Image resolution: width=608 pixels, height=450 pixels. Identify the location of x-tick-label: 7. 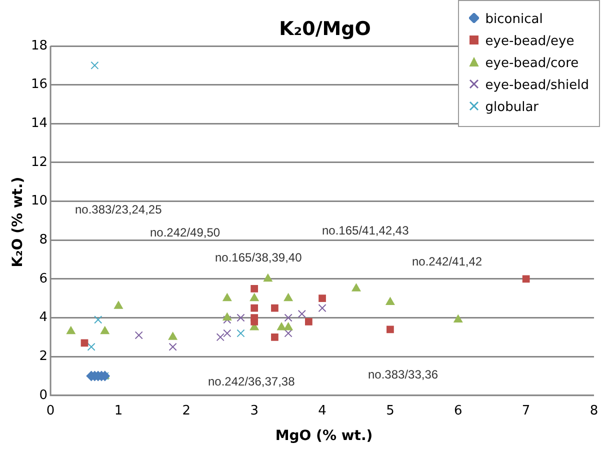
(526, 411).